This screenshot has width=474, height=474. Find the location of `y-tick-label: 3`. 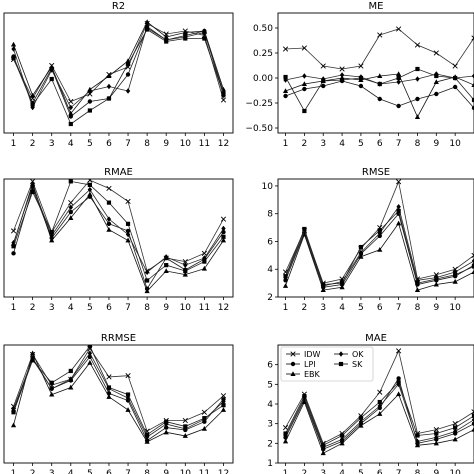

y-tick-label: 3 is located at coordinates (270, 425).